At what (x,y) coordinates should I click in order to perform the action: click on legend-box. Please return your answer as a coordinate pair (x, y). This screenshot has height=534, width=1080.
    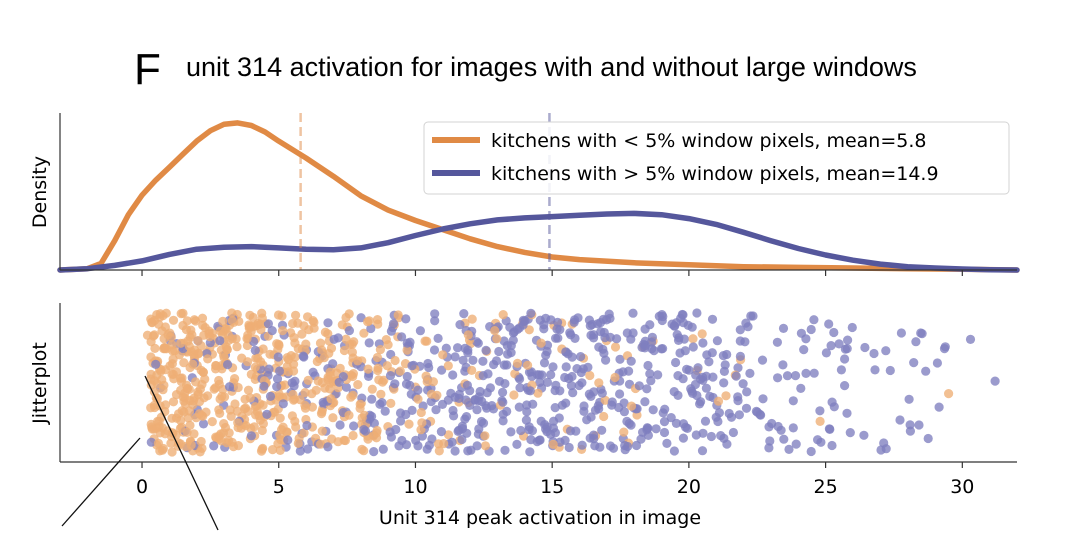
    Looking at the image, I should click on (716, 158).